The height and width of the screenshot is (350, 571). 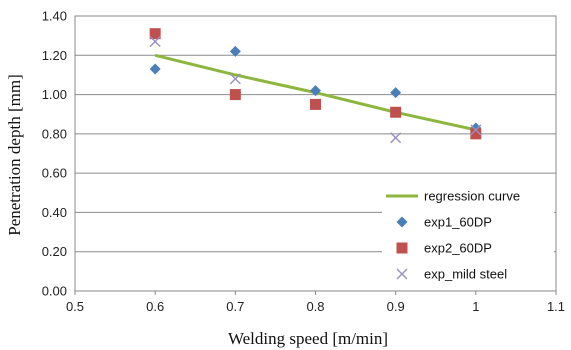 What do you see at coordinates (402, 248) in the screenshot?
I see `legend-swatch-exp2-60dp` at bounding box center [402, 248].